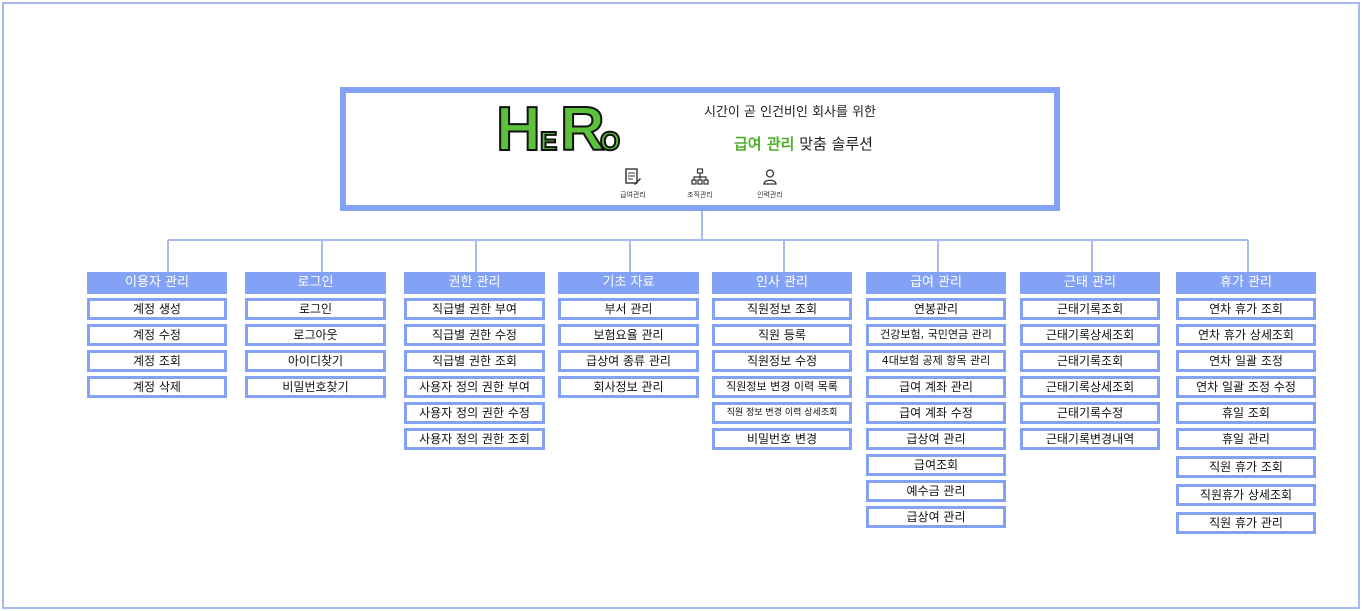 This screenshot has width=1362, height=611. I want to click on feature-payroll-label: 급여관리, so click(633, 195).